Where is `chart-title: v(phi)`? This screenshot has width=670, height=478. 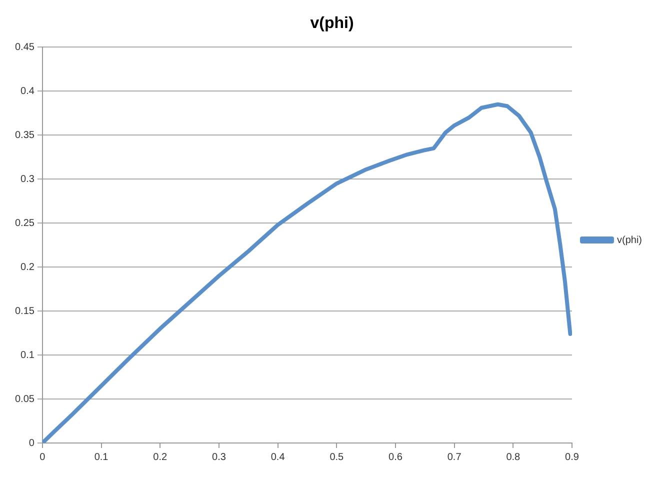 chart-title: v(phi) is located at coordinates (332, 23).